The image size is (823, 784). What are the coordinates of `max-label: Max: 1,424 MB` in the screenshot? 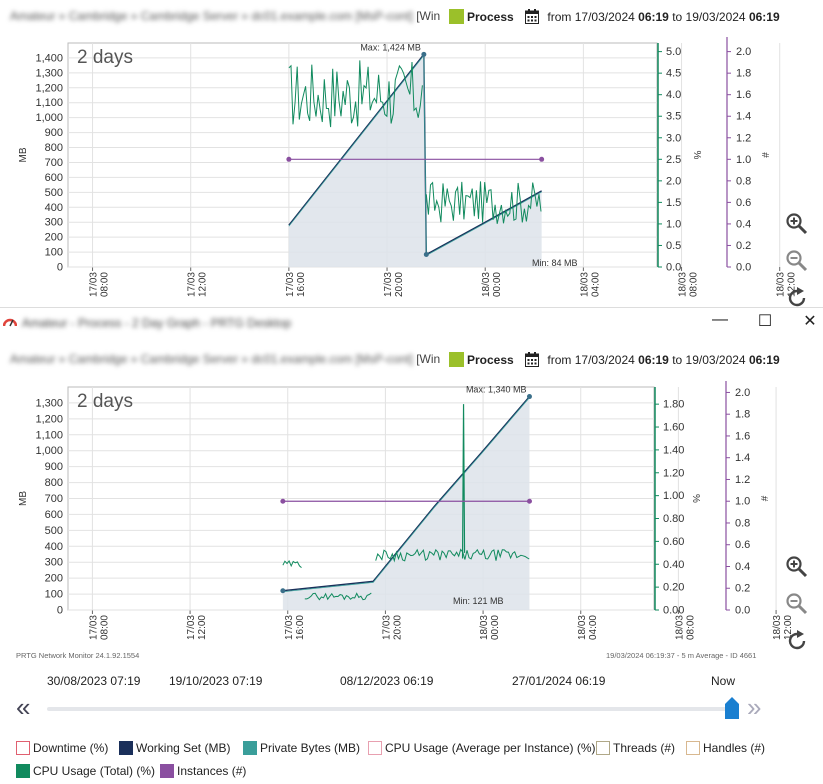 It's located at (390, 47).